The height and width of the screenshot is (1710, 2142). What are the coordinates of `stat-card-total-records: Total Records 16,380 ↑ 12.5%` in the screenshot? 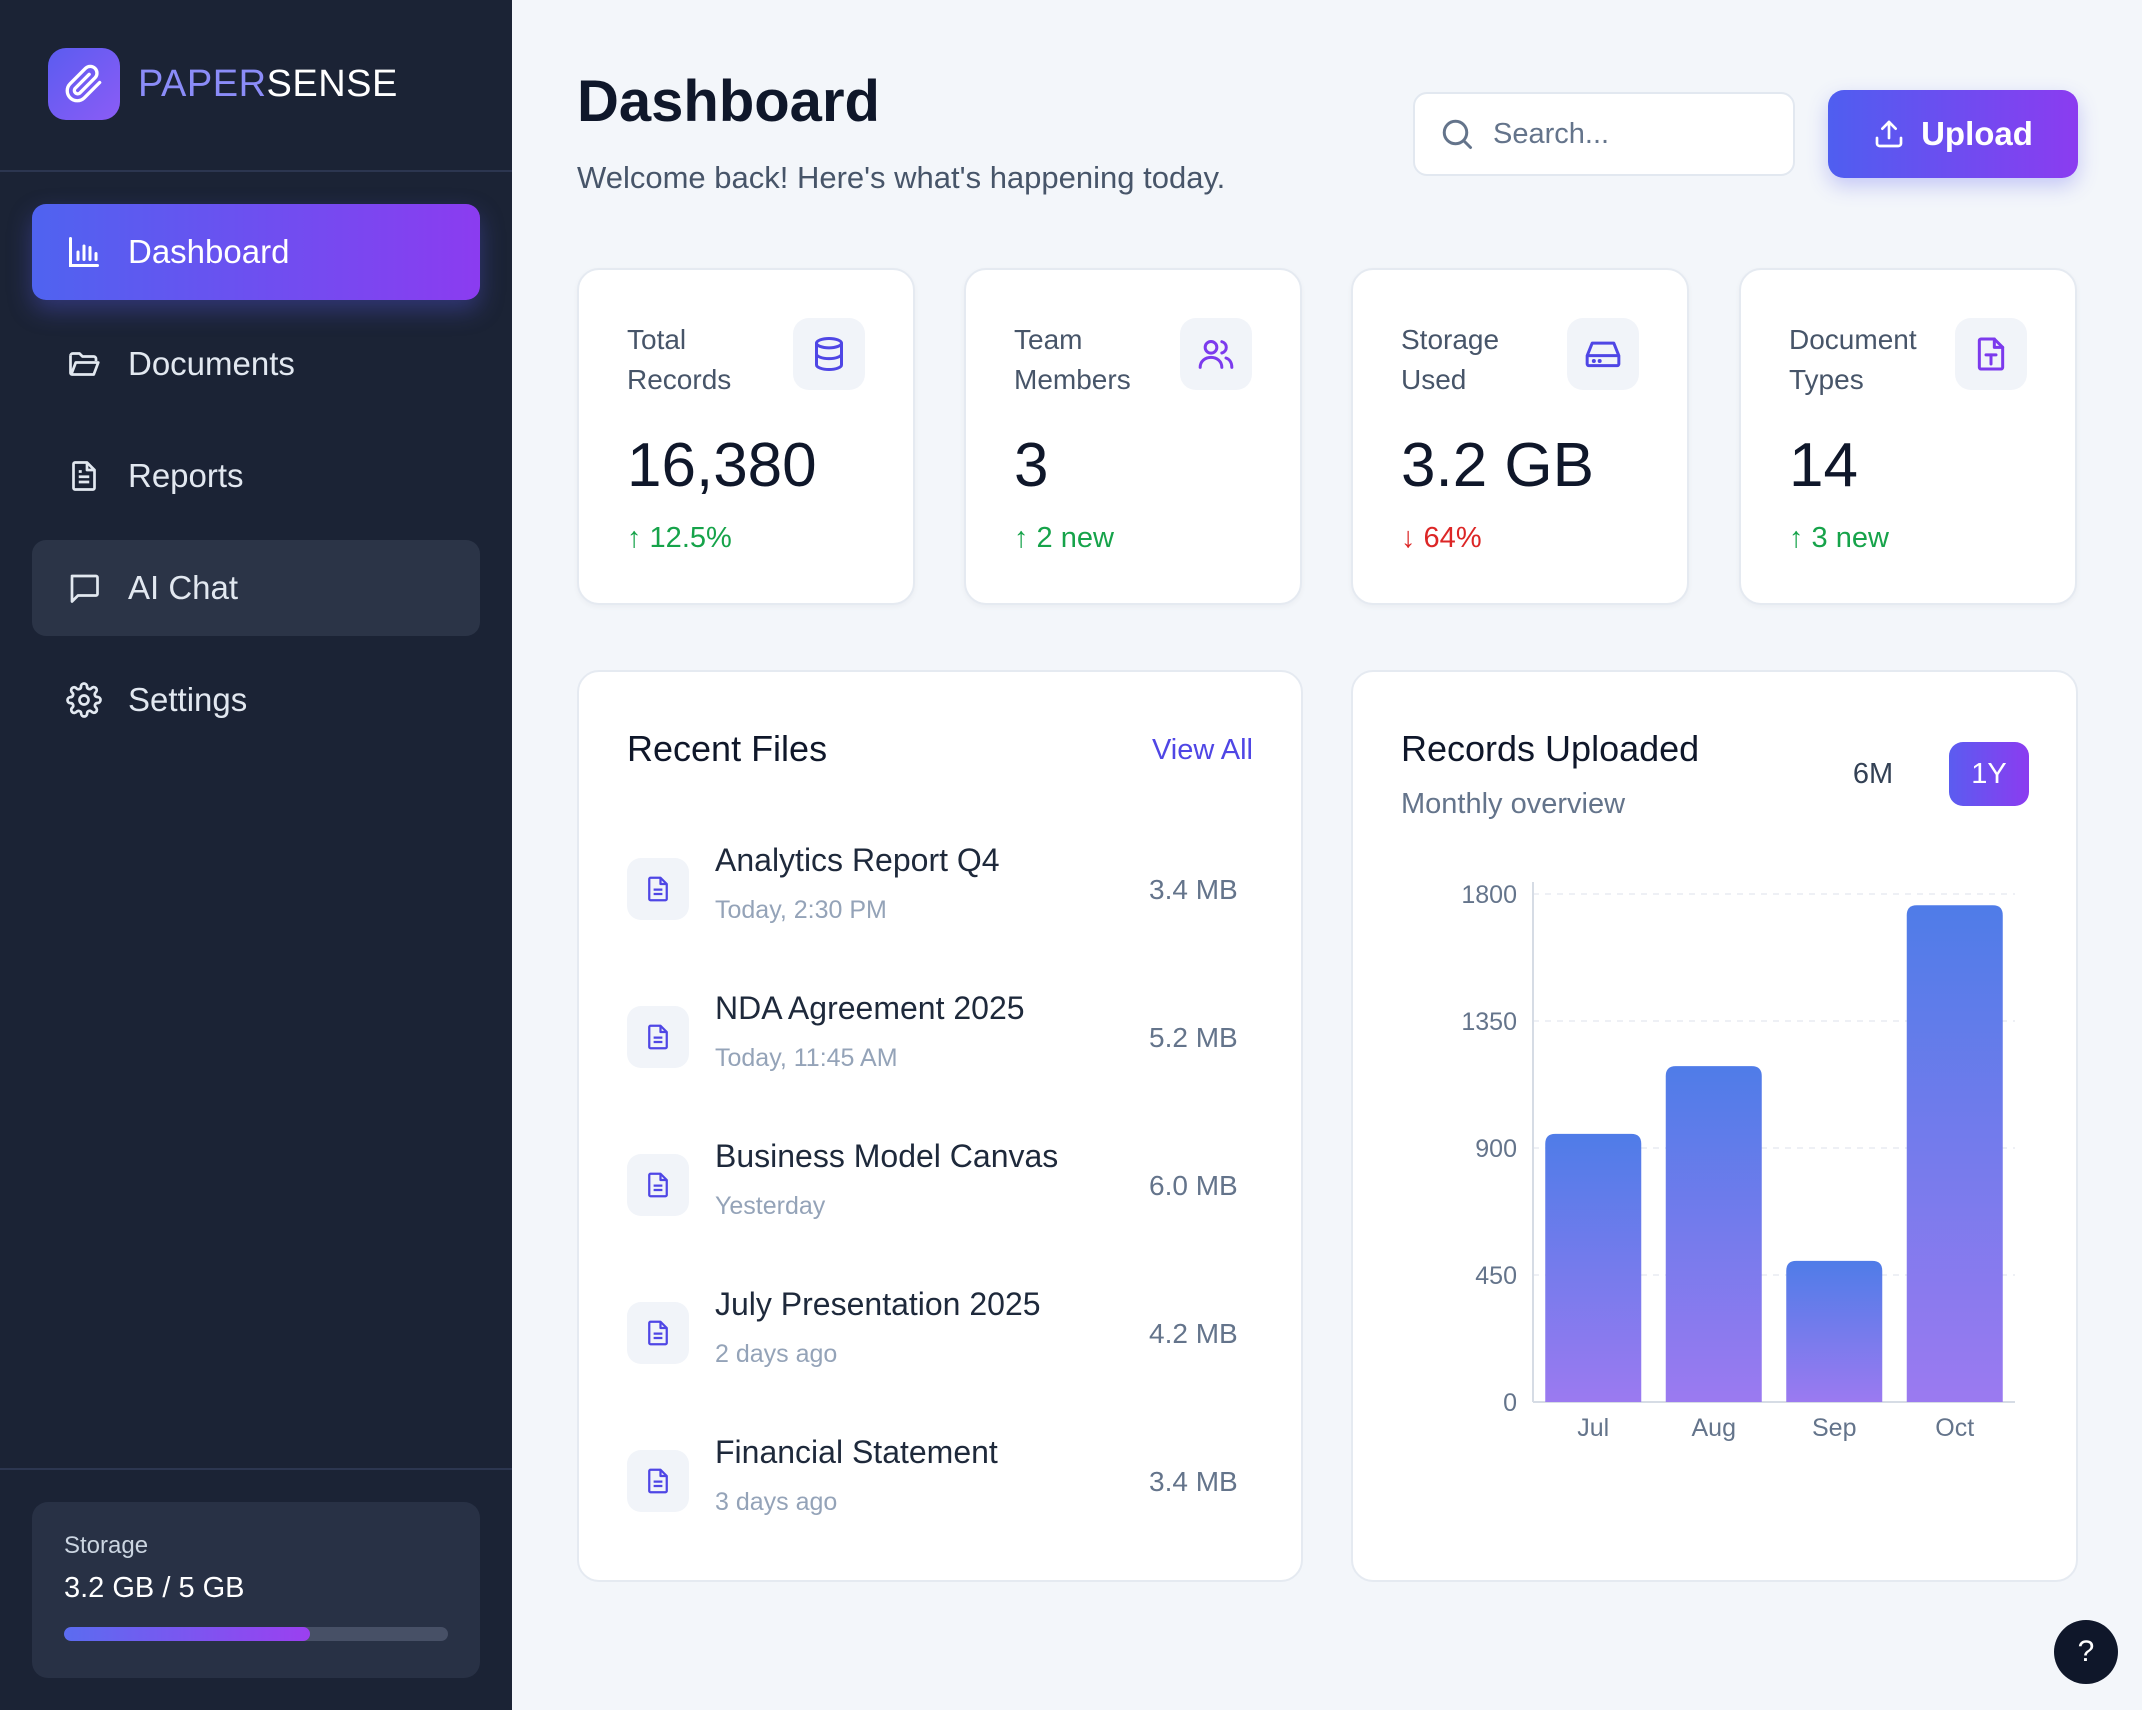 It's located at (746, 436).